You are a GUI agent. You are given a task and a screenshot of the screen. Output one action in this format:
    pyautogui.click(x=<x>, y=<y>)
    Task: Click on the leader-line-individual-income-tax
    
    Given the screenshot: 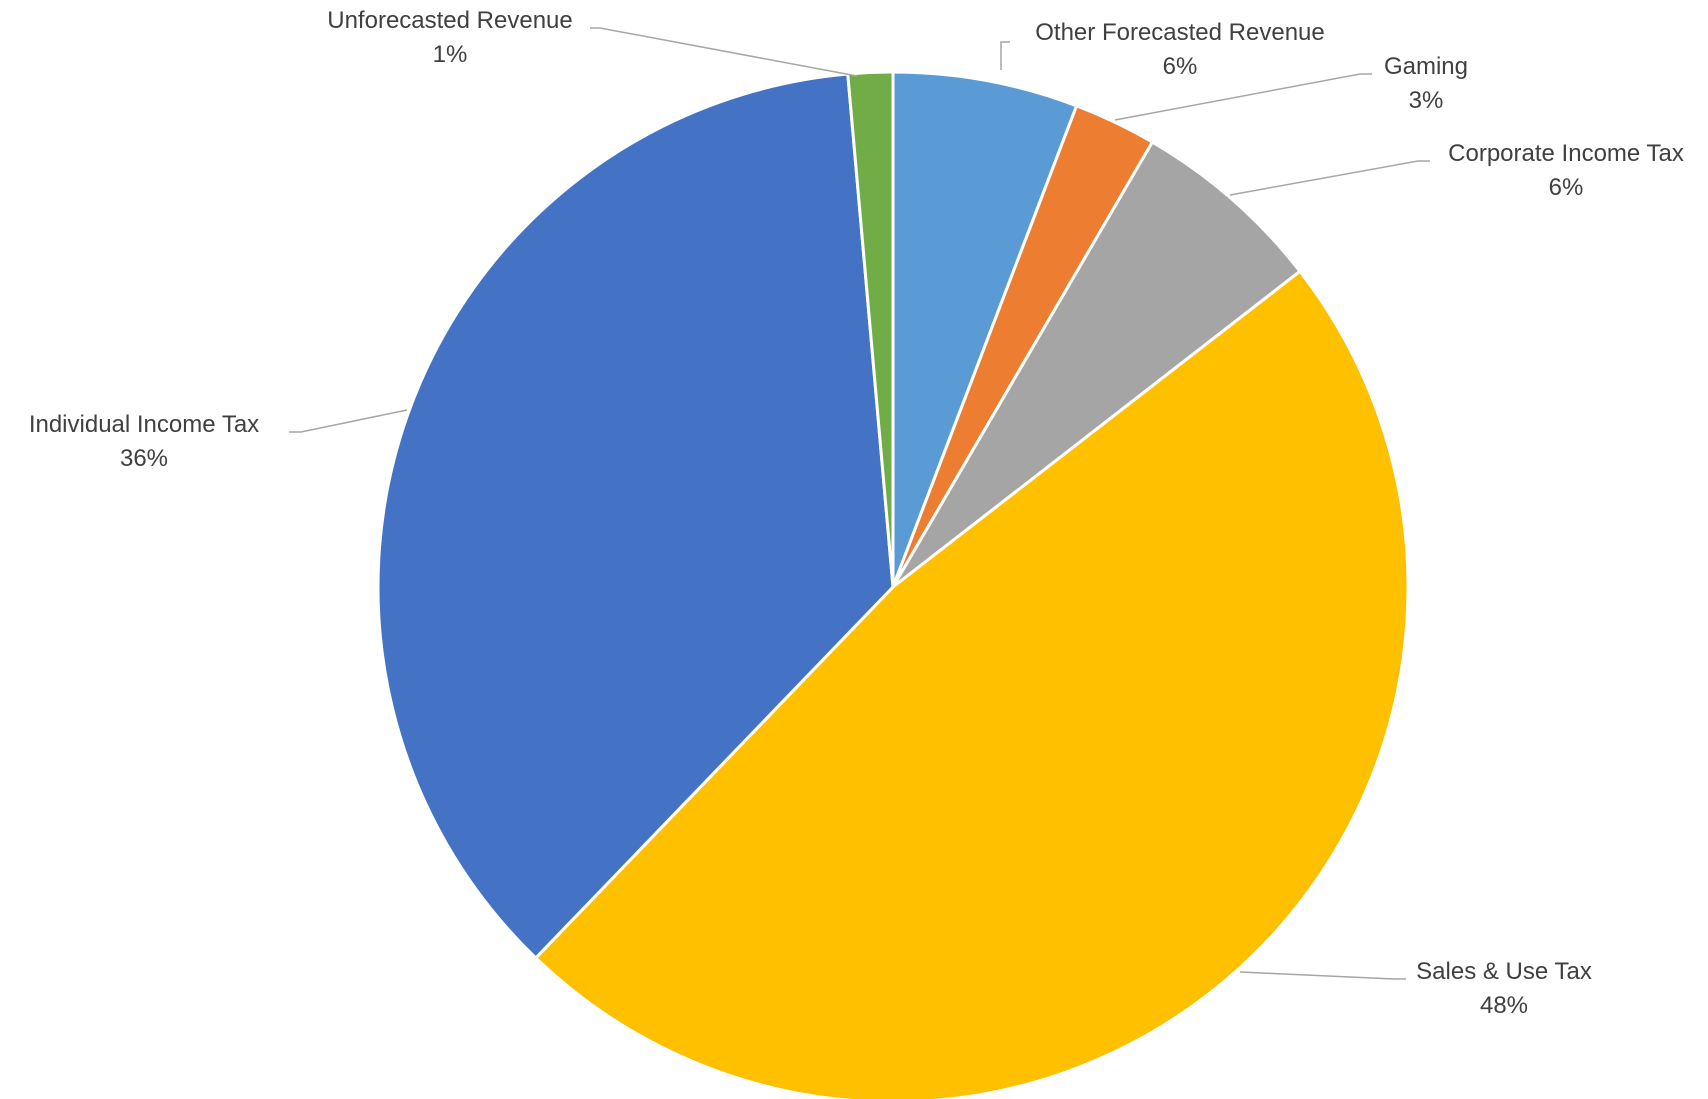 What is the action you would take?
    pyautogui.click(x=348, y=421)
    